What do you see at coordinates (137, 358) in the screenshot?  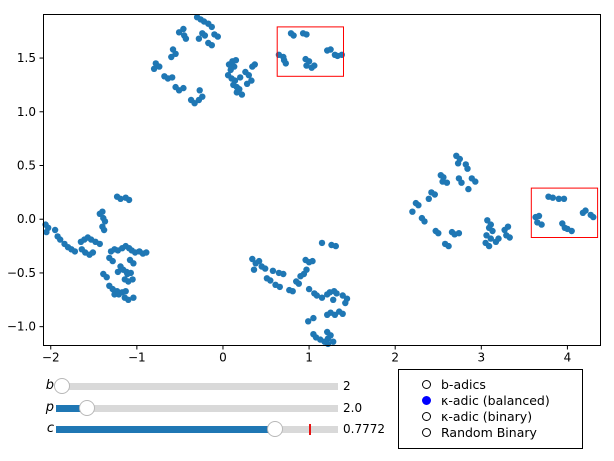 I see `x-axis-tick-label: −1` at bounding box center [137, 358].